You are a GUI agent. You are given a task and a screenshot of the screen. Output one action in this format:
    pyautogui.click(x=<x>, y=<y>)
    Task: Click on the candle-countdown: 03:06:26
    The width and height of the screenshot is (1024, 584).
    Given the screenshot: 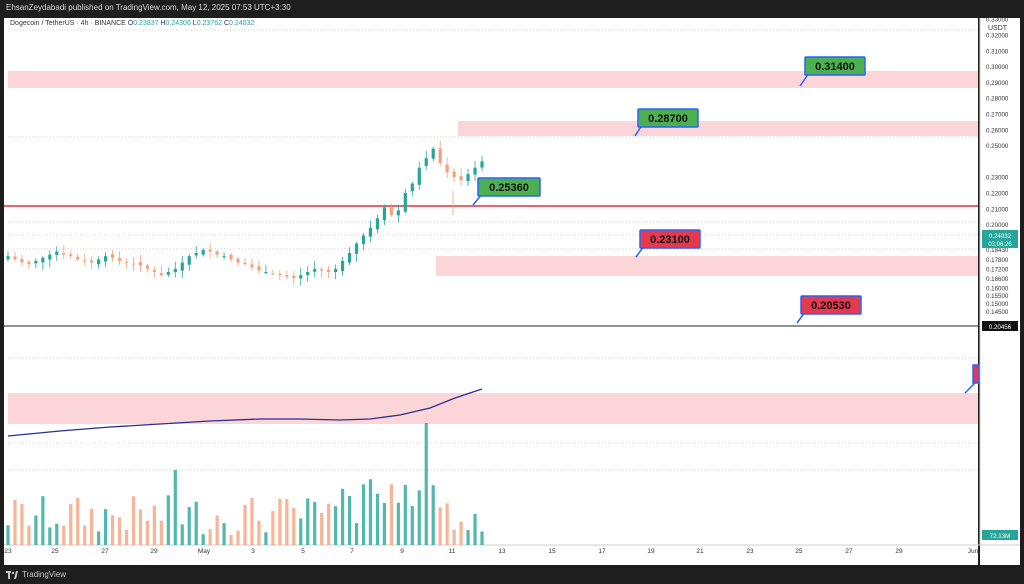 What is the action you would take?
    pyautogui.click(x=1000, y=245)
    